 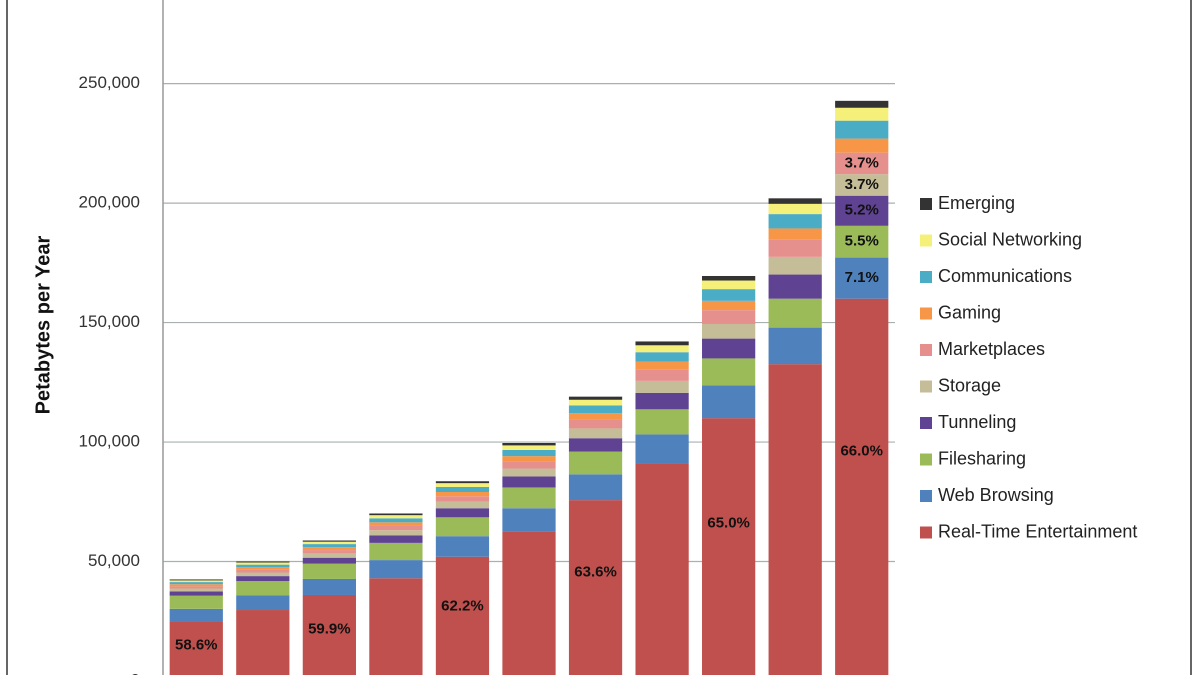 I want to click on segment-label: 59.9%, so click(x=329, y=628).